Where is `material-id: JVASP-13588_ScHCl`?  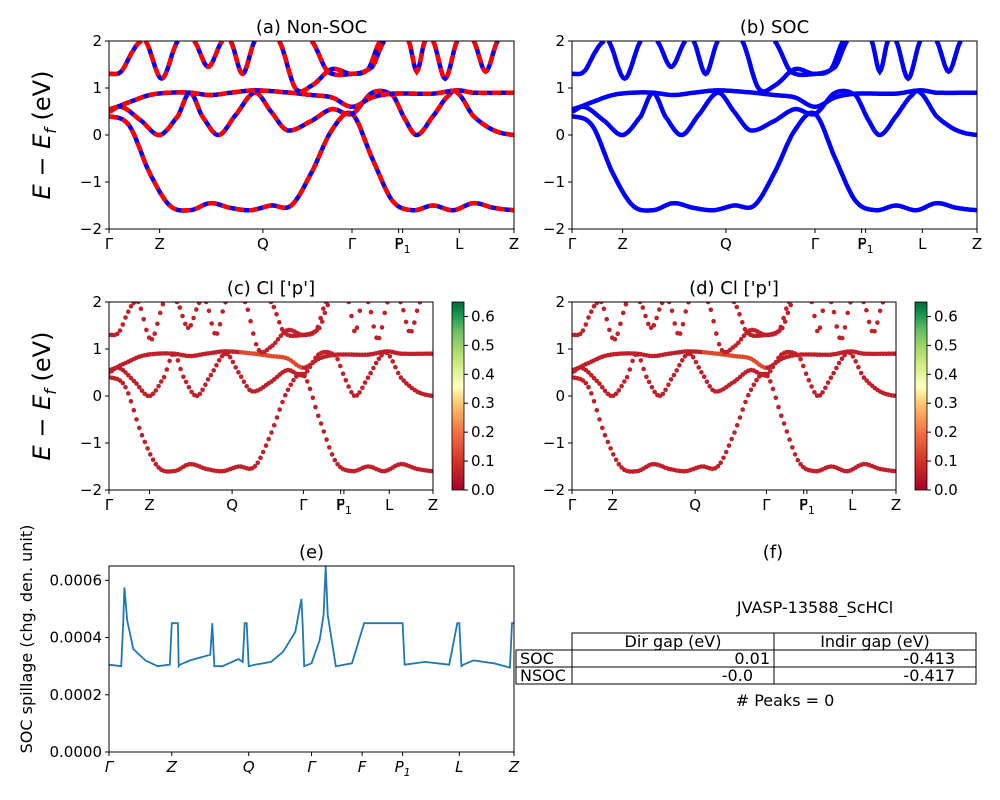 material-id: JVASP-13588_ScHCl is located at coordinates (814, 608).